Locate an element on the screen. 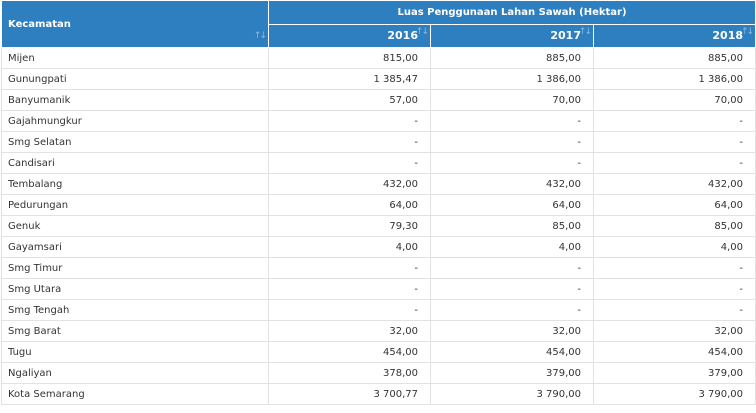 This screenshot has width=756, height=413. value-cell-2018: 4,00 is located at coordinates (674, 247).